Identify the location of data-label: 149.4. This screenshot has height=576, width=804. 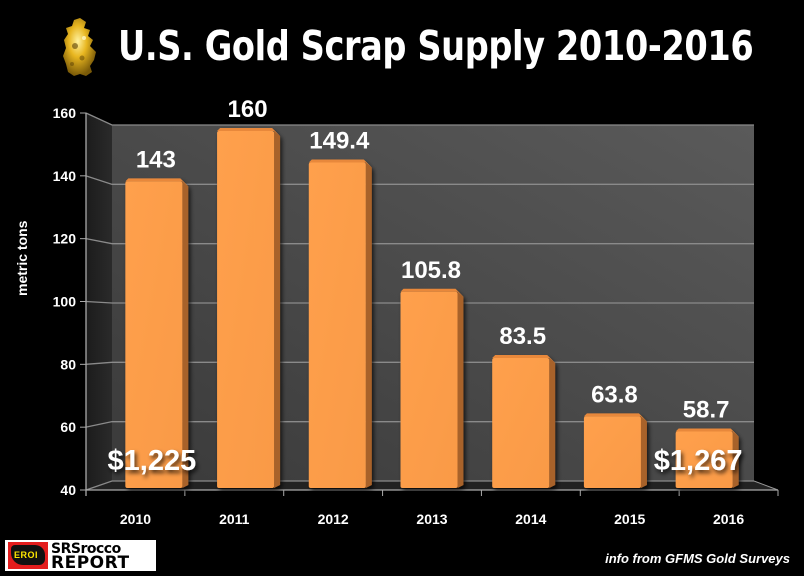
(339, 140).